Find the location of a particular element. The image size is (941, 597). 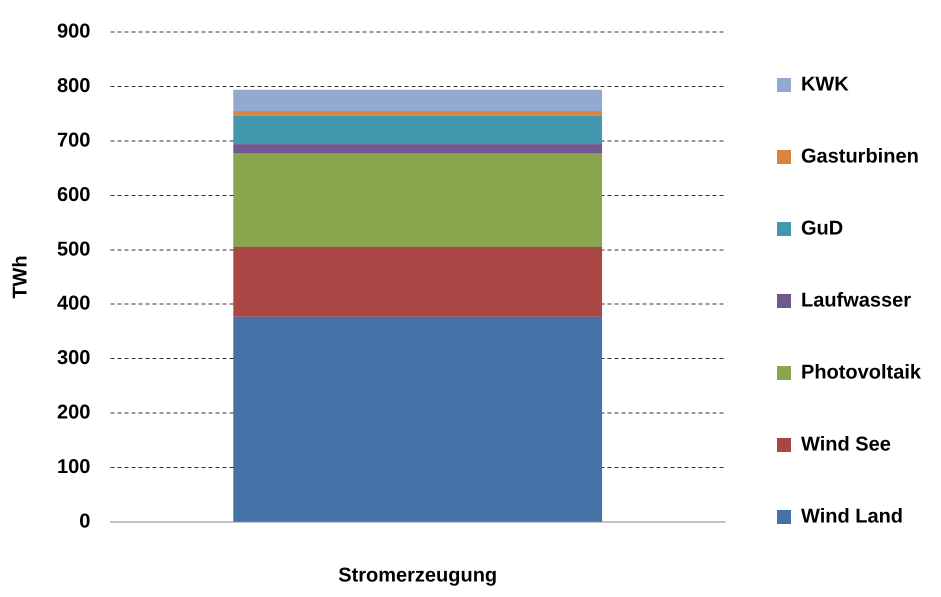

y-tick-label: 200 is located at coordinates (73, 413).